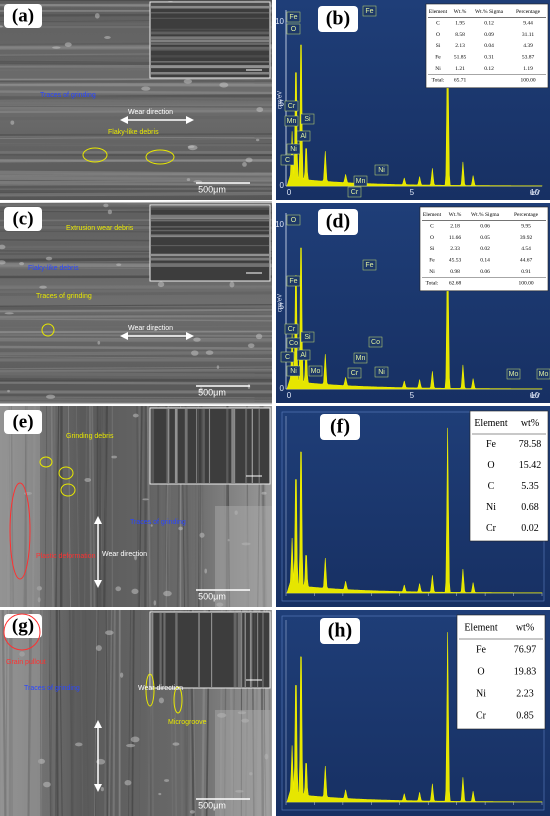 The width and height of the screenshot is (550, 816). Describe the element at coordinates (455, 261) in the screenshot. I see `table-cell: 45.53` at that location.